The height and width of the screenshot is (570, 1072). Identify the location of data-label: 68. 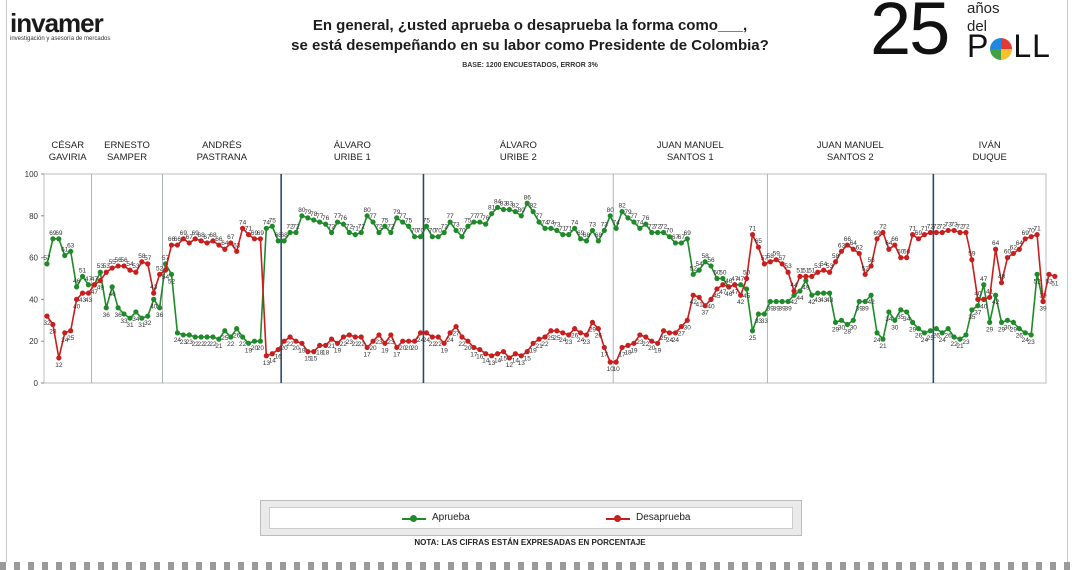
(202, 235).